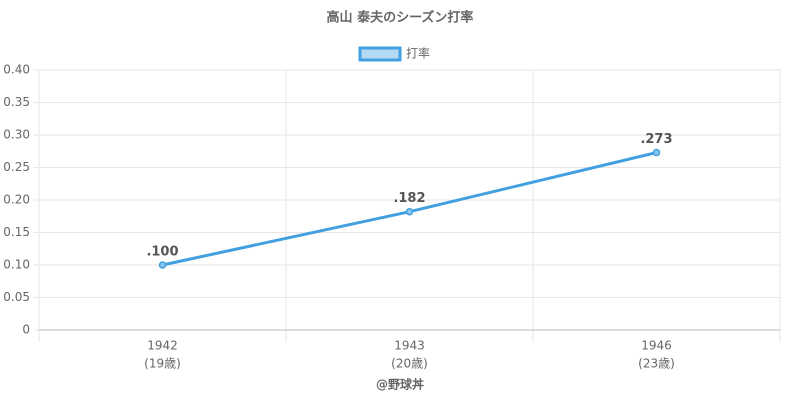 The height and width of the screenshot is (400, 800). What do you see at coordinates (656, 346) in the screenshot?
I see `x-tick-label: 1946` at bounding box center [656, 346].